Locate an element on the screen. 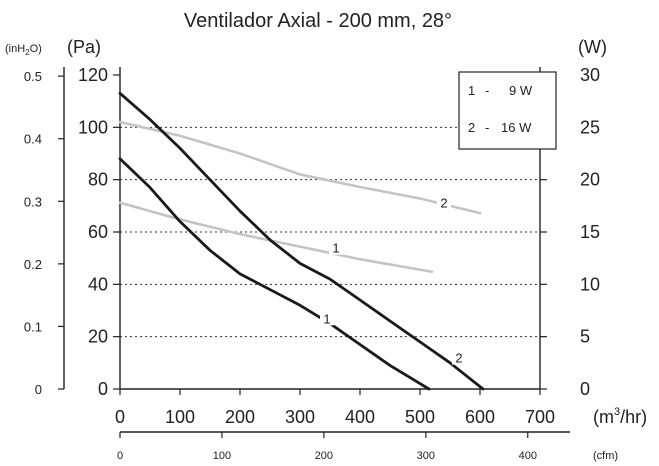 This screenshot has width=659, height=466. unit-label-m3hr: (m3/hr) is located at coordinates (620, 416).